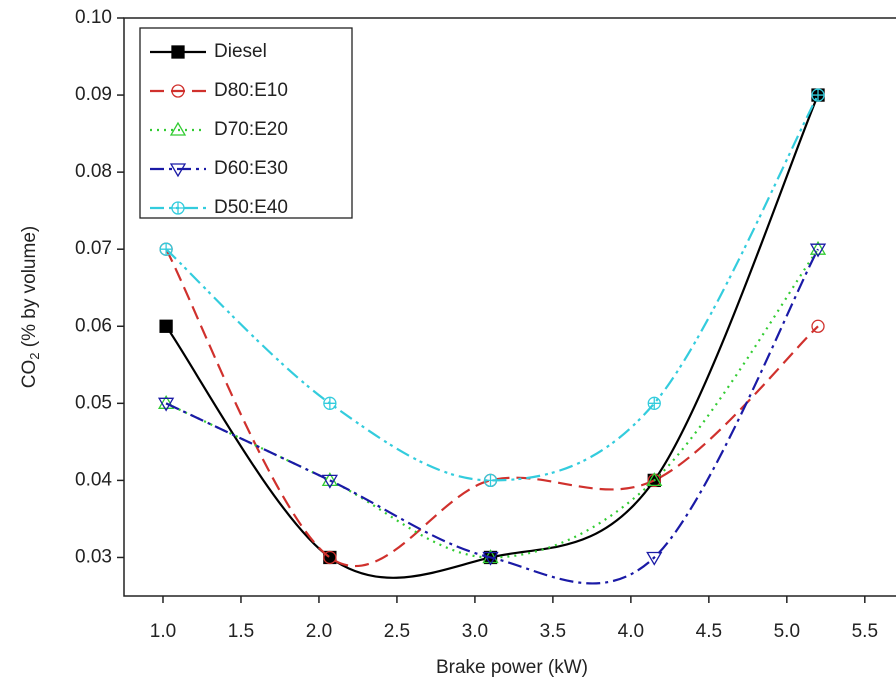  Describe the element at coordinates (475, 631) in the screenshot. I see `x-tick-label: 3.0` at that location.